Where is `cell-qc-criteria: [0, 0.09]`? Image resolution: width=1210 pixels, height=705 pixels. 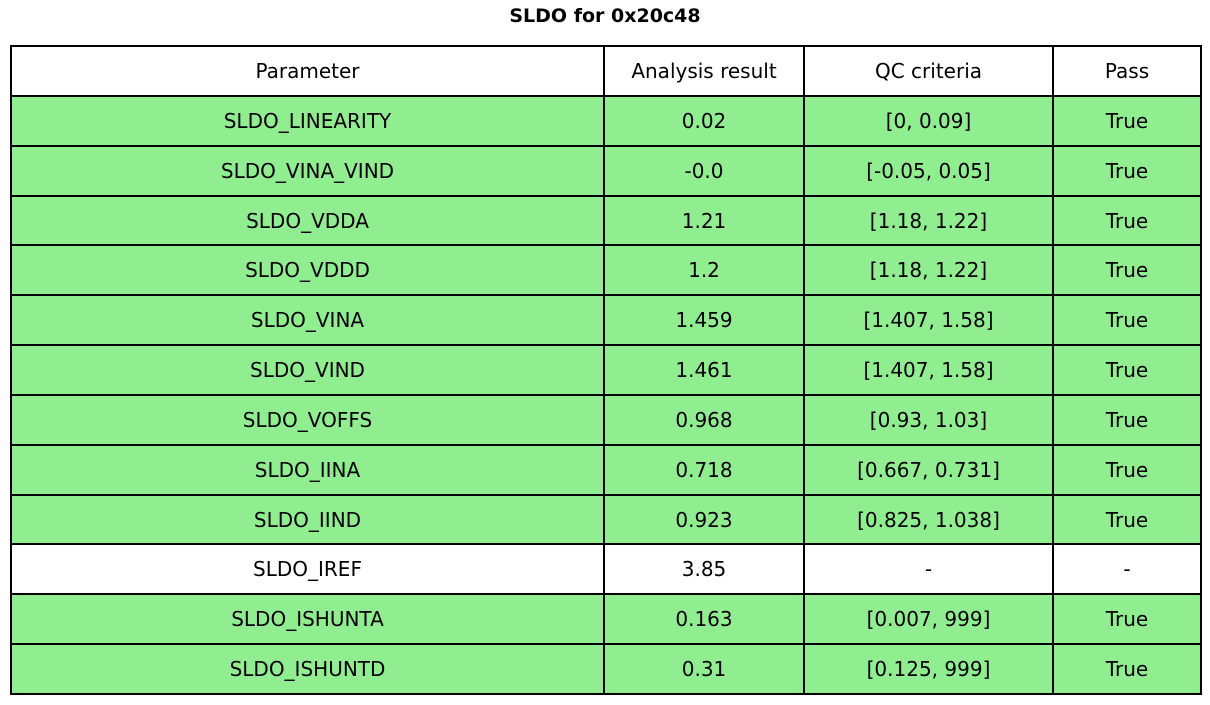 cell-qc-criteria: [0, 0.09] is located at coordinates (928, 121).